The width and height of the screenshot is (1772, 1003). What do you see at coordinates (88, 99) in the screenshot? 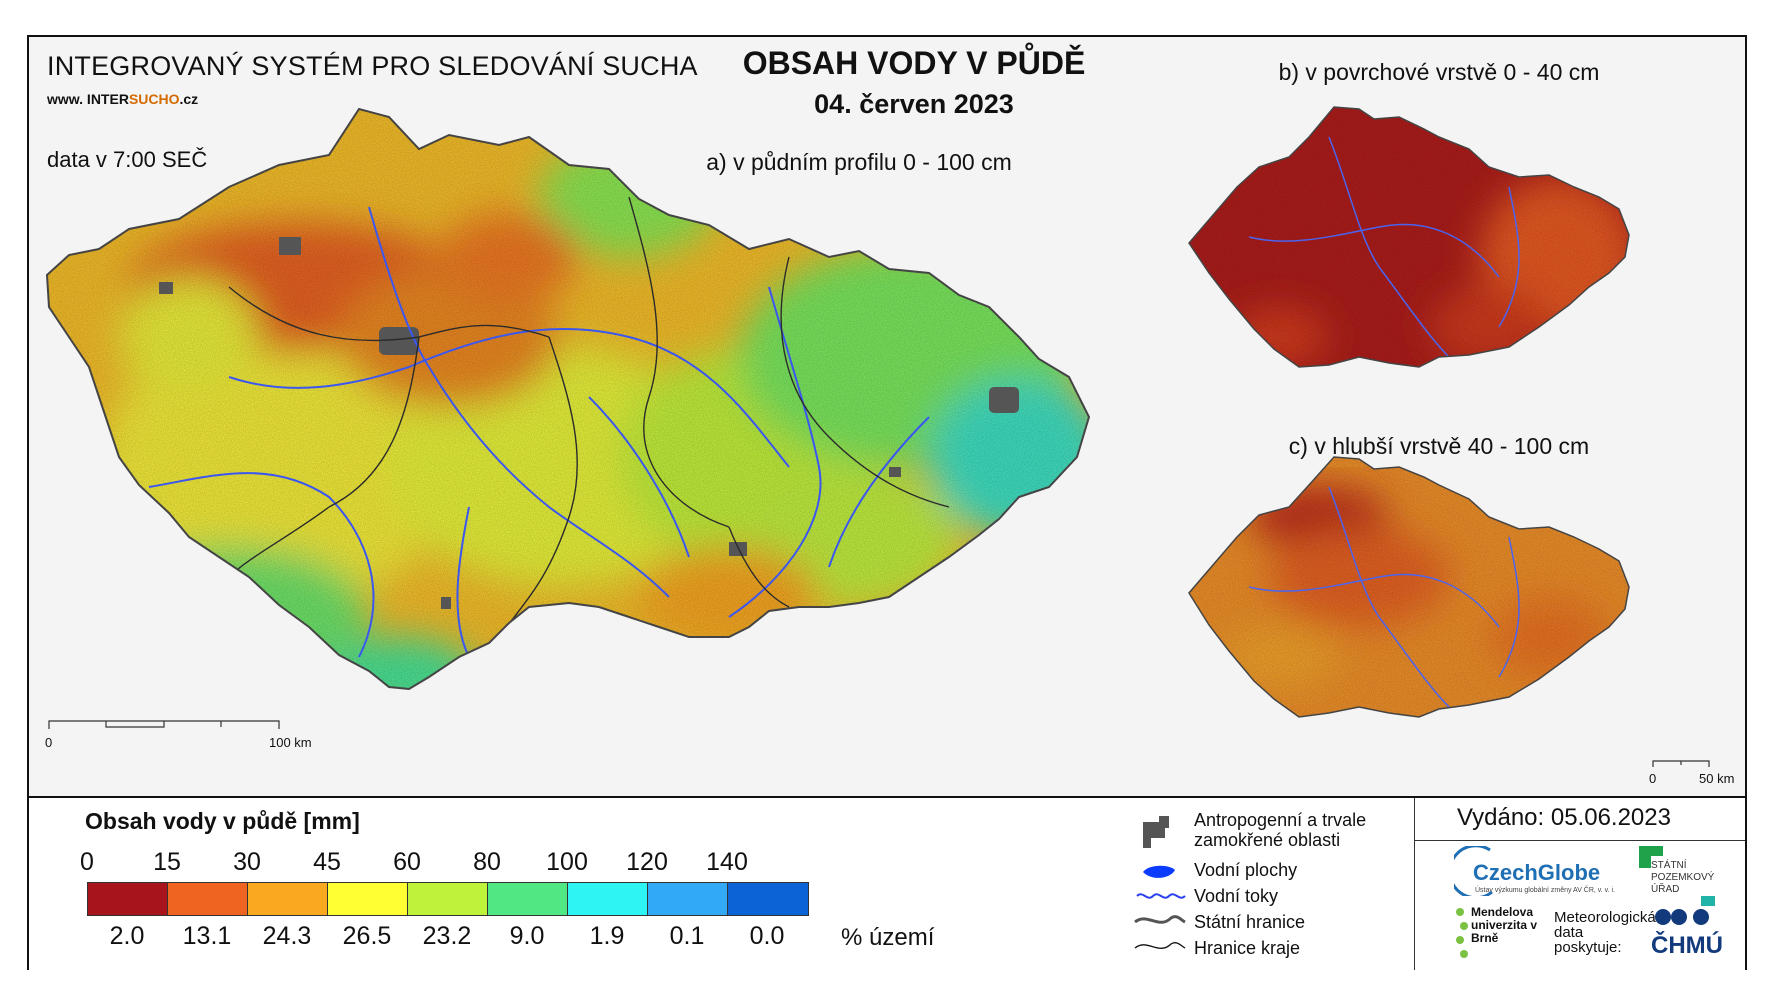
I see `website-prefix: www. INTER` at bounding box center [88, 99].